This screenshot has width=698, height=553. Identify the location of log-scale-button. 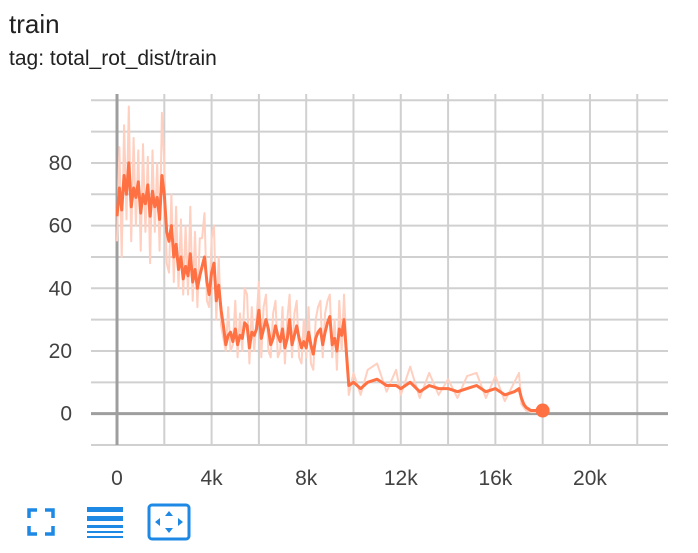
(105, 524).